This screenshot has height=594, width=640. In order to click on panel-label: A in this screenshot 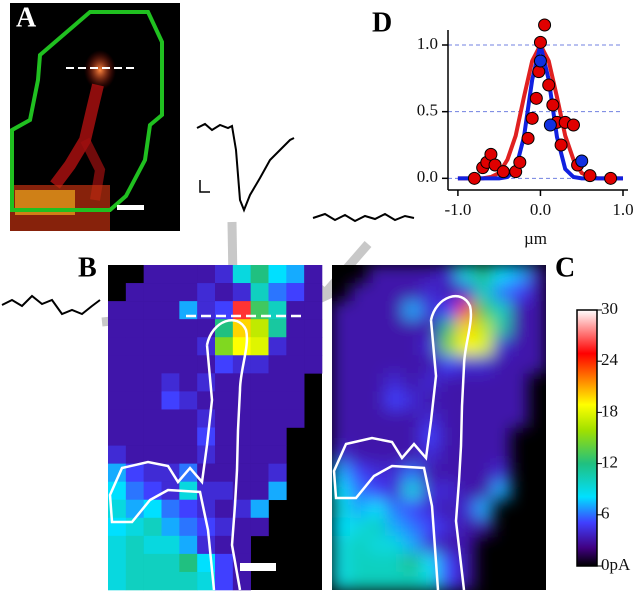, I will do `click(26, 17)`.